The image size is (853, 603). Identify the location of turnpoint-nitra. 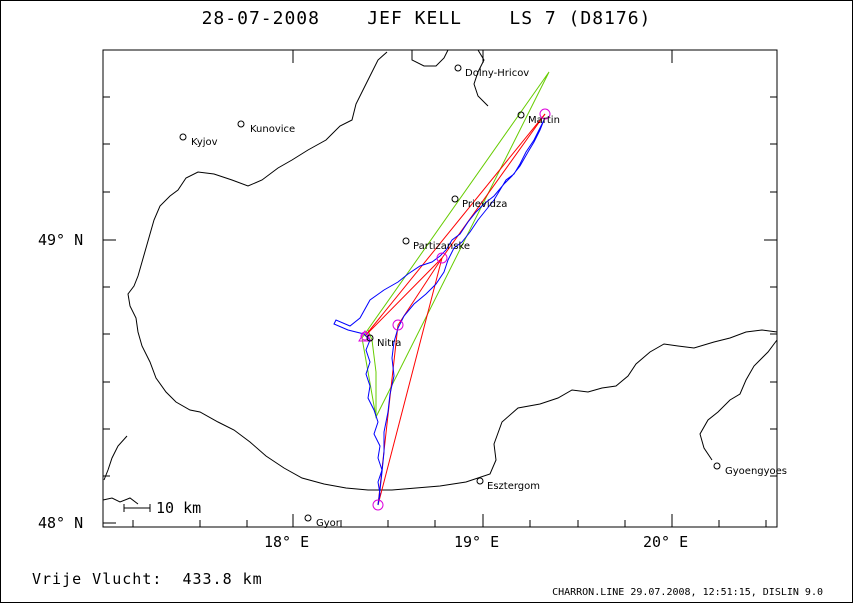
(365, 336).